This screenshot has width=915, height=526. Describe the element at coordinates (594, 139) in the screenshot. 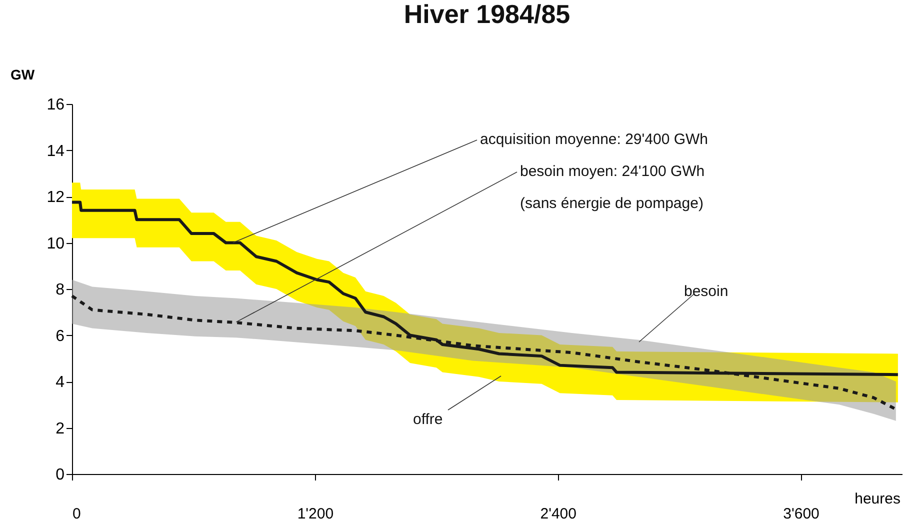

I see `annotation: acquisition moyenne: 29'400 GWh` at that location.